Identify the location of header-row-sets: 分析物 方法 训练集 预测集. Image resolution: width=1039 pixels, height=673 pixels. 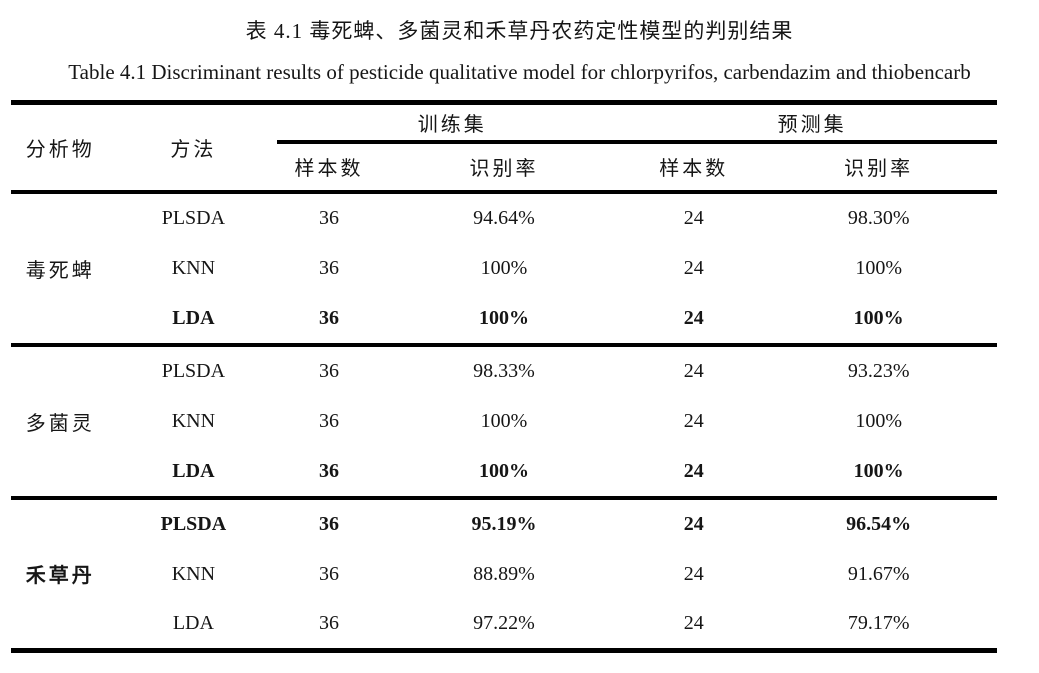
(504, 148).